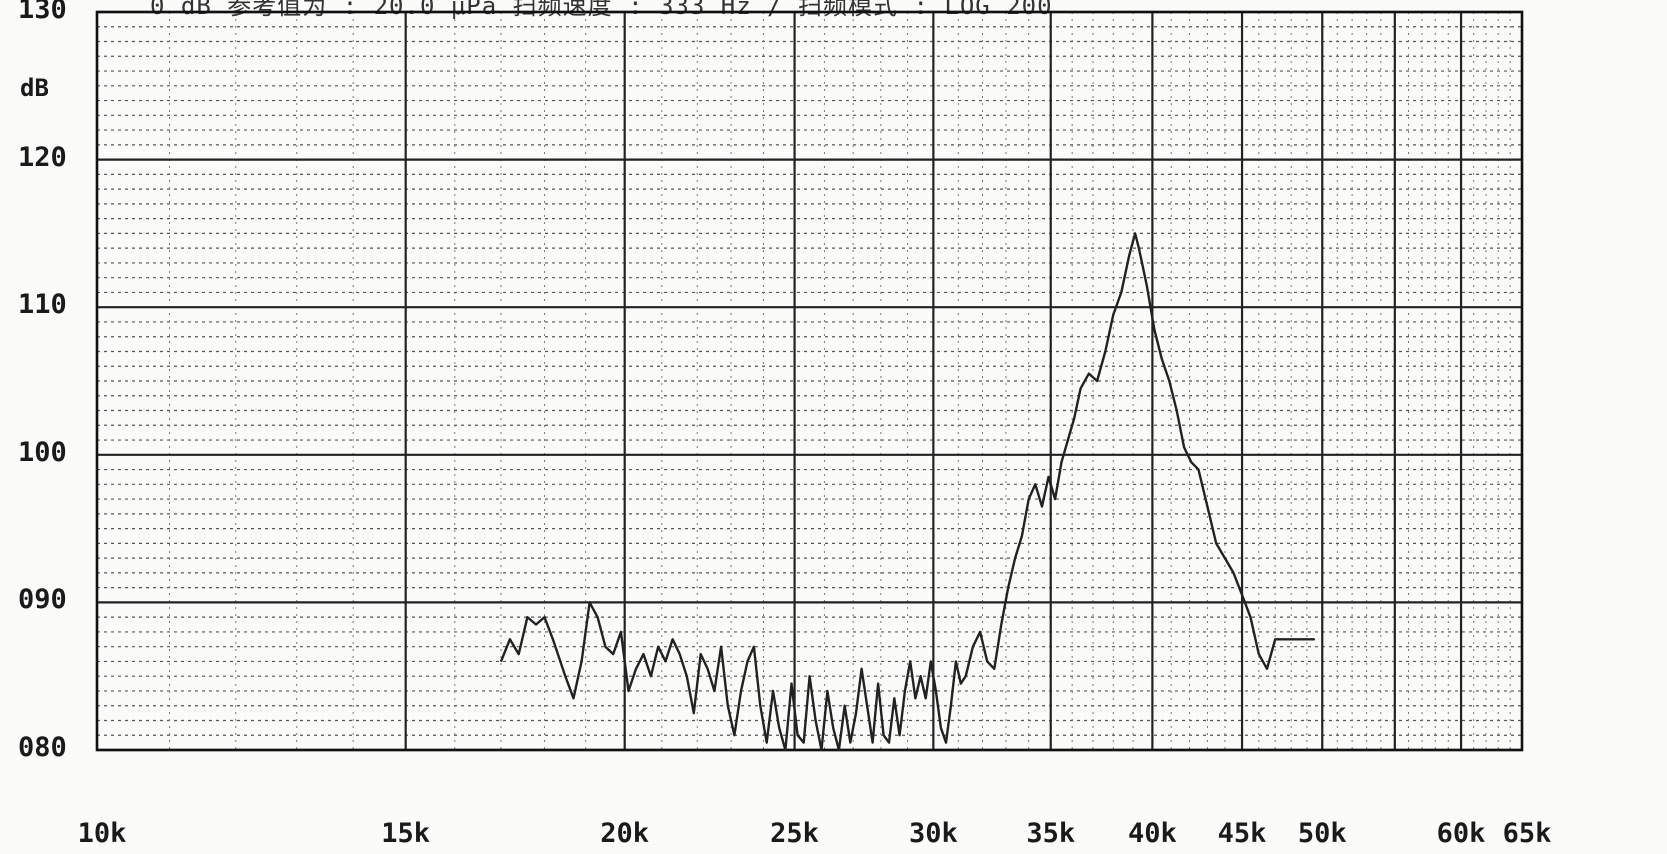 This screenshot has height=854, width=1667. I want to click on x-tick-label: 15k, so click(406, 833).